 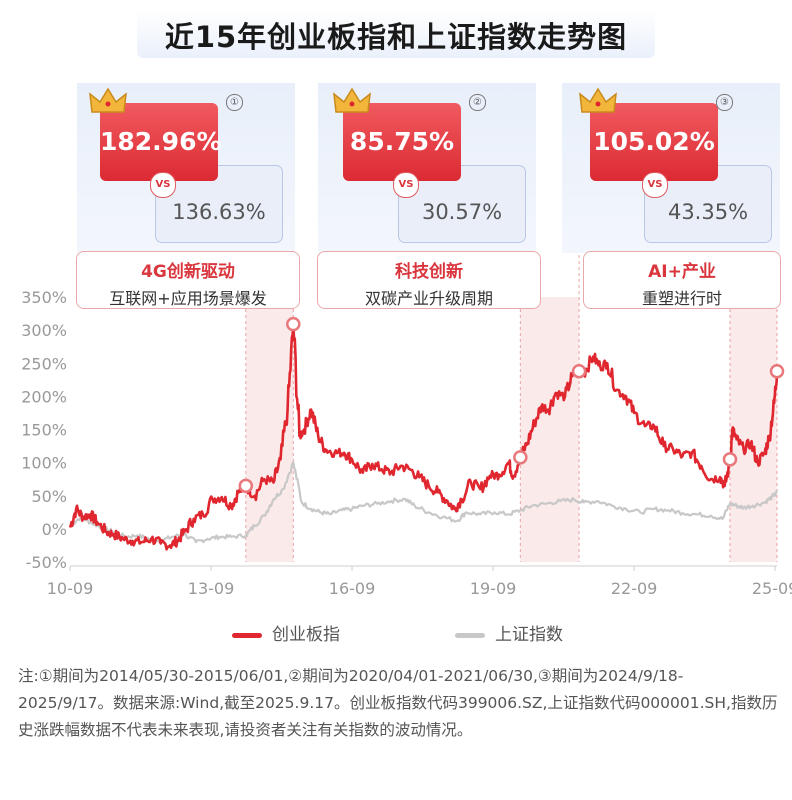 I want to click on period-2-theme-sub: 双碳产业升级周期, so click(x=428, y=298).